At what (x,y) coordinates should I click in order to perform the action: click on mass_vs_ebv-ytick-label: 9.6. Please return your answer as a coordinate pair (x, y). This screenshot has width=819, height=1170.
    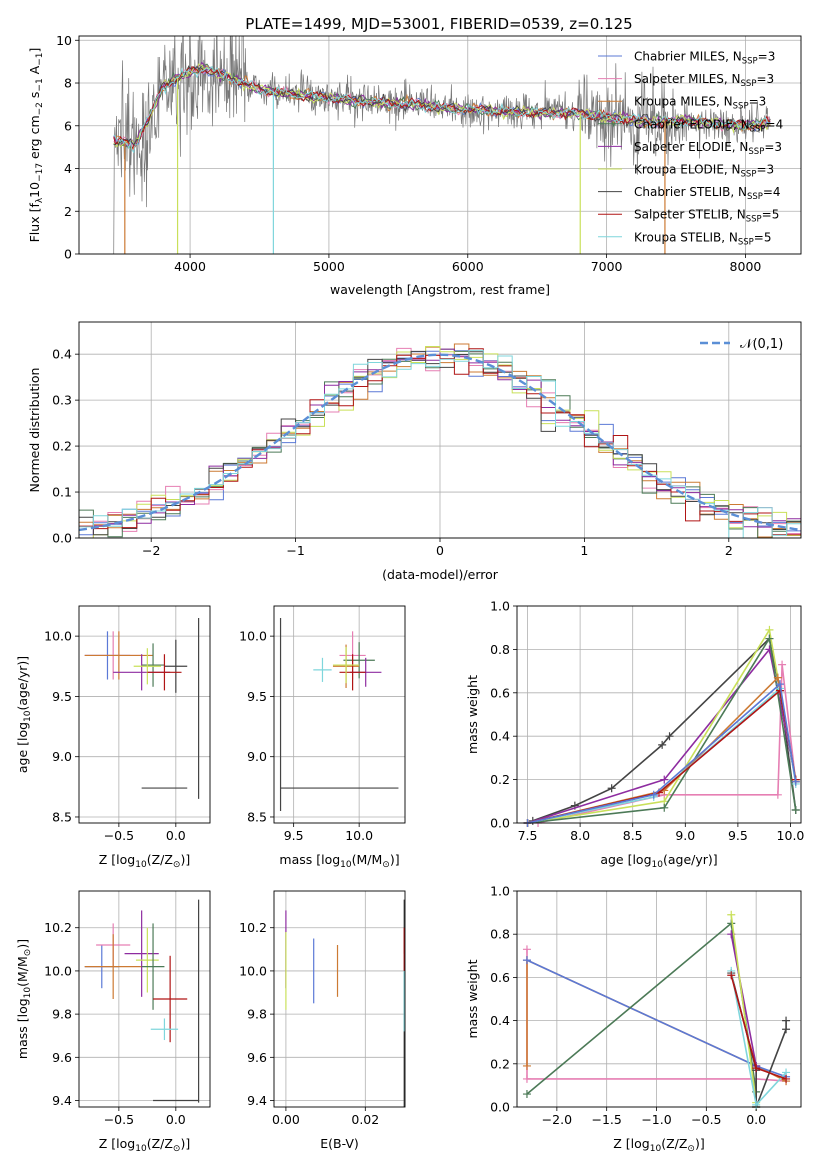
    Looking at the image, I should click on (257, 1057).